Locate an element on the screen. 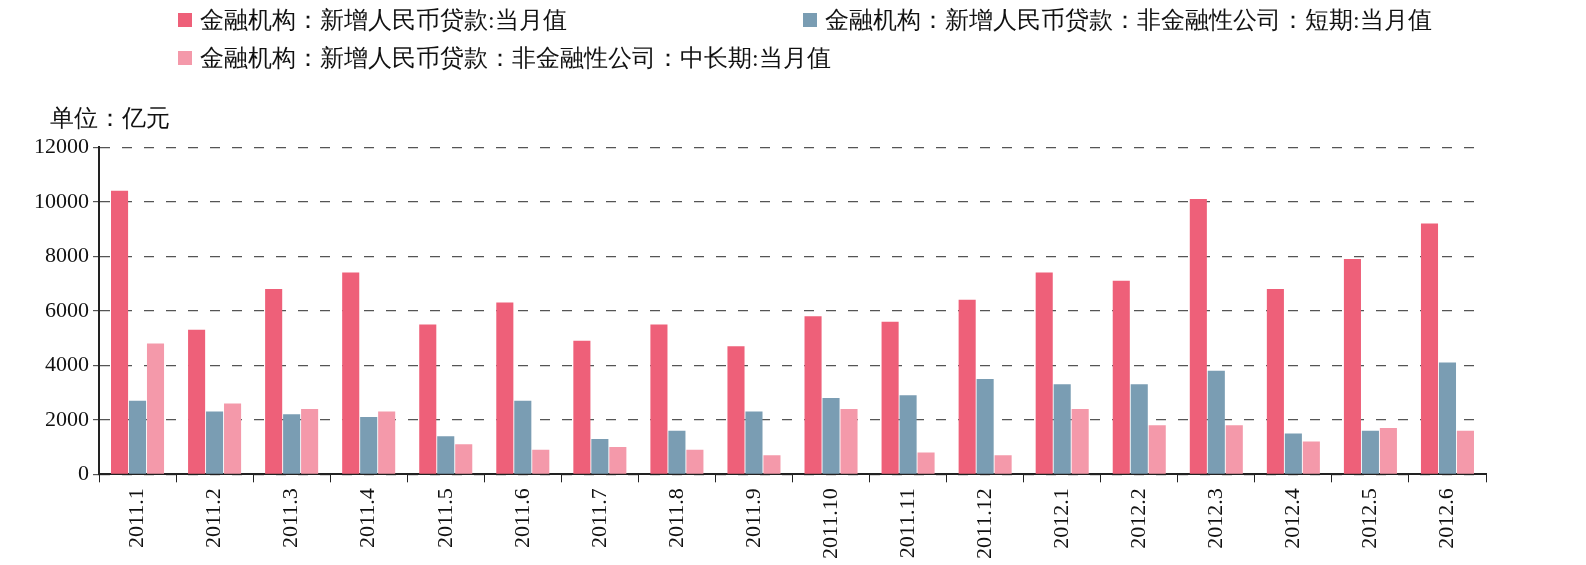 Image resolution: width=1586 pixels, height=565 pixels. y-tick-label: 10000 is located at coordinates (61, 200).